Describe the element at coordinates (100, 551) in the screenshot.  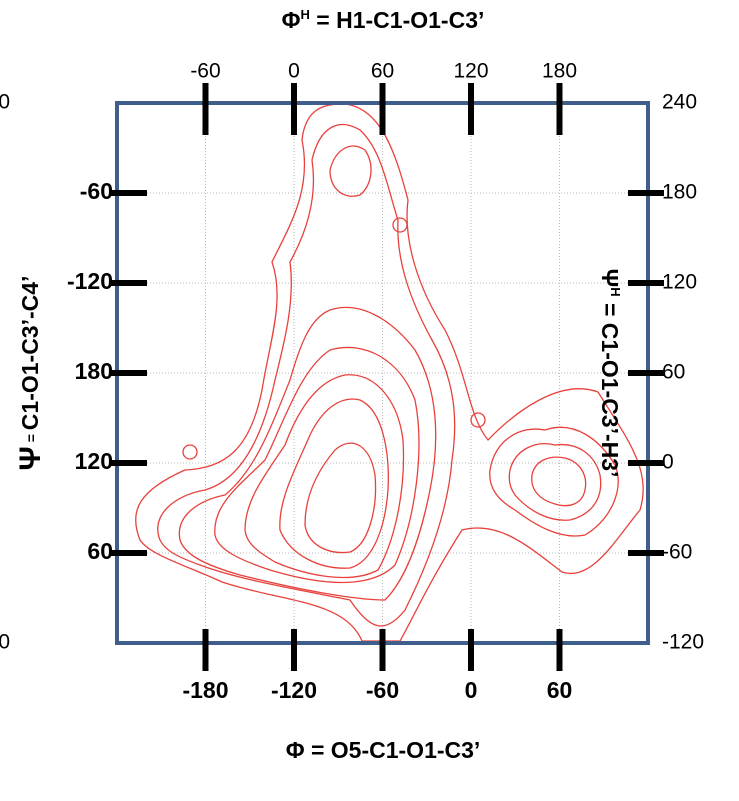
I see `y-tick-label: 60` at that location.